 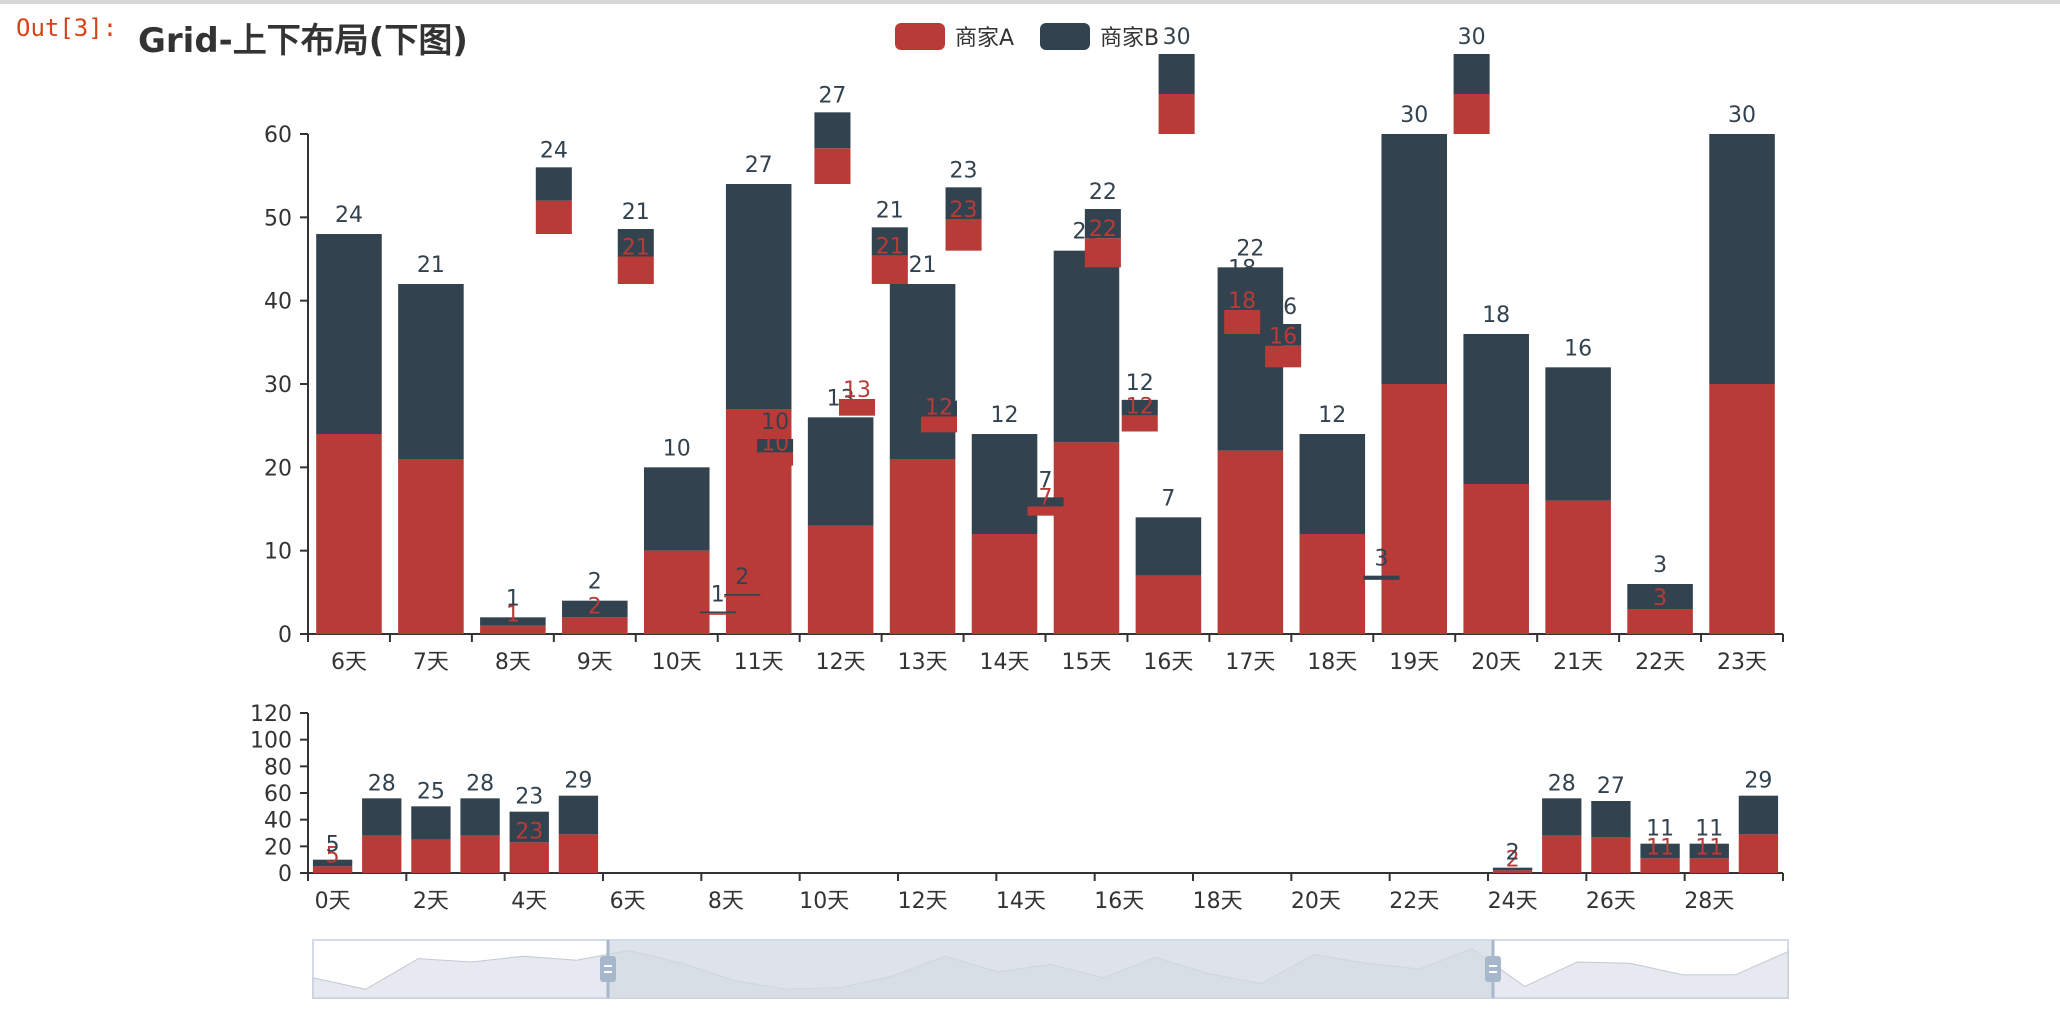 I want to click on overlap-label-a: 23, so click(x=964, y=210).